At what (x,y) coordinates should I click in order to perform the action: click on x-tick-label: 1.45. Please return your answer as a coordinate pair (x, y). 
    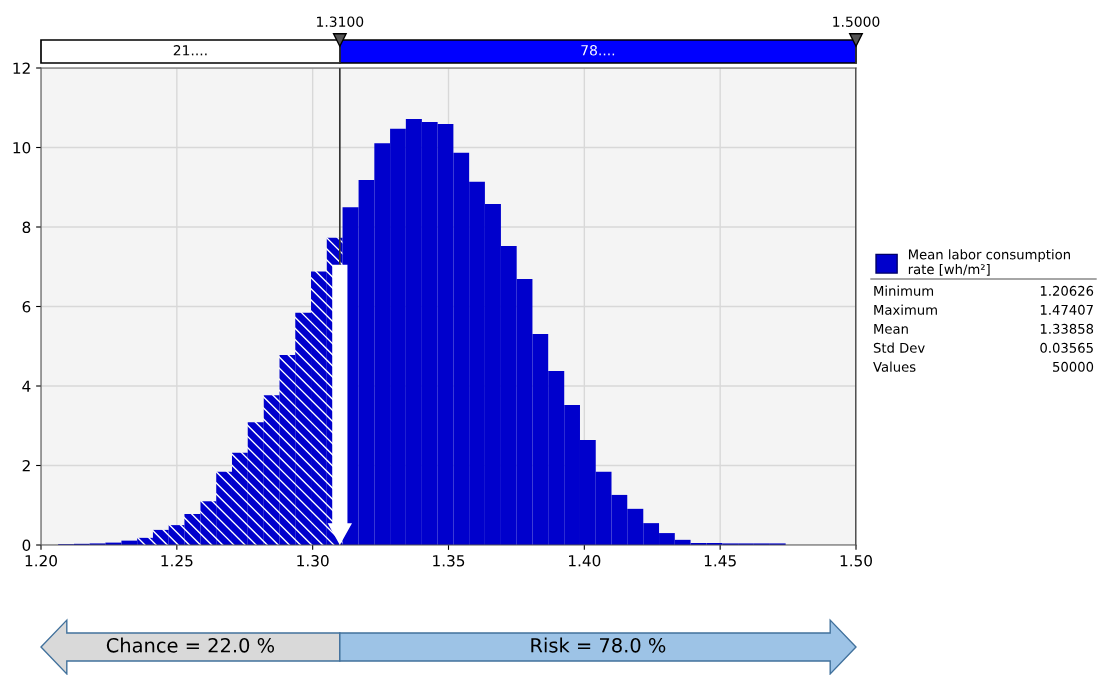
    Looking at the image, I should click on (720, 561).